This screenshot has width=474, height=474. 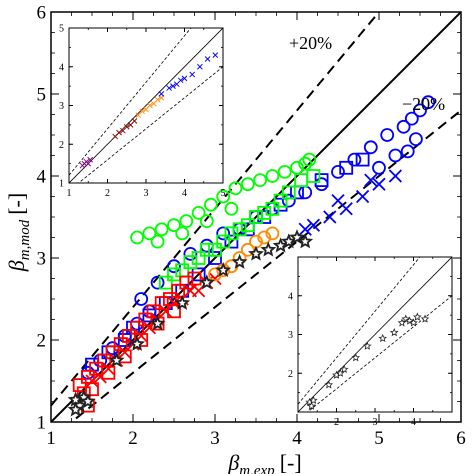 I want to click on y-axis-label: βm,mod [-], so click(x=18, y=232).